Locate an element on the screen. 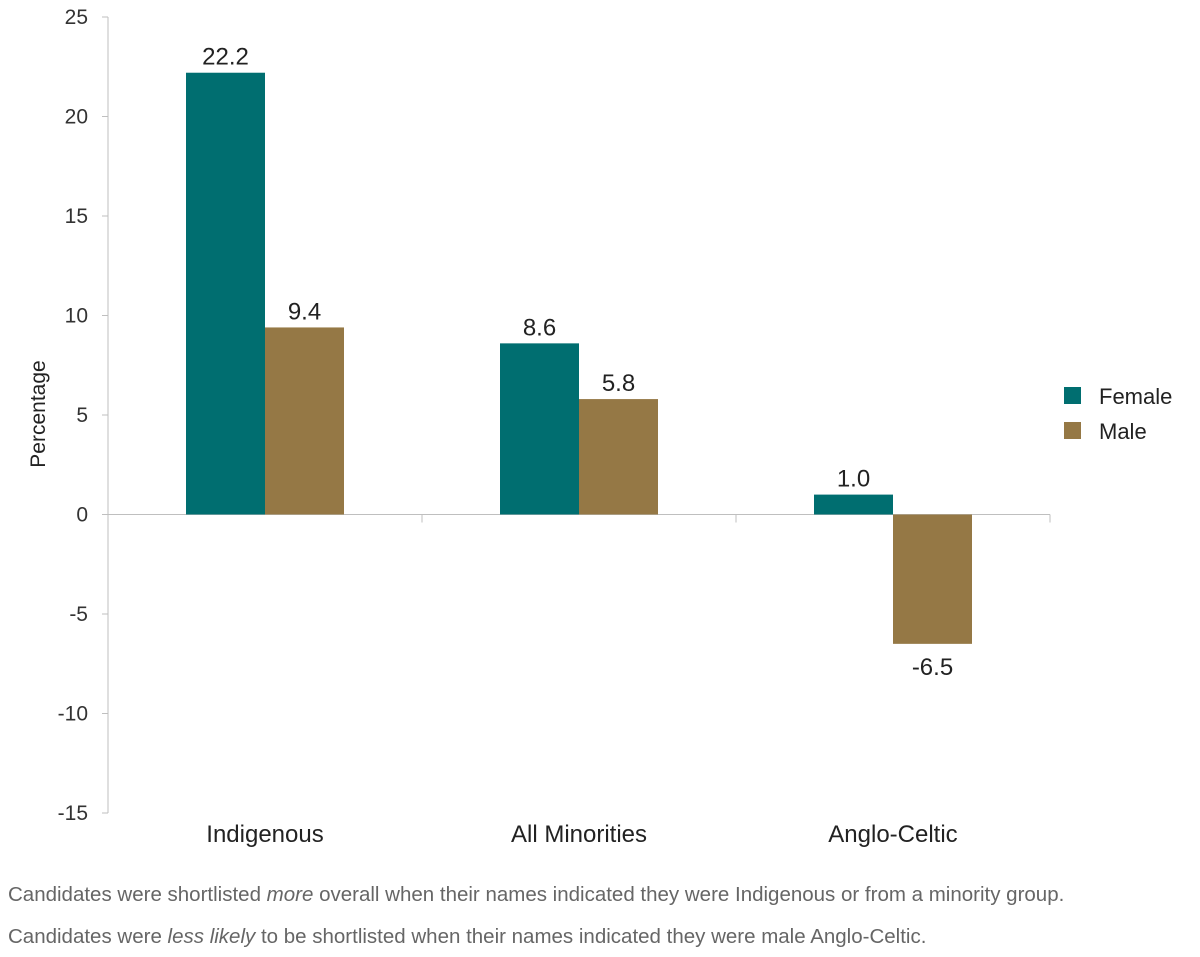 Image resolution: width=1200 pixels, height=957 pixels. y-tick-label: -15 is located at coordinates (73, 813).